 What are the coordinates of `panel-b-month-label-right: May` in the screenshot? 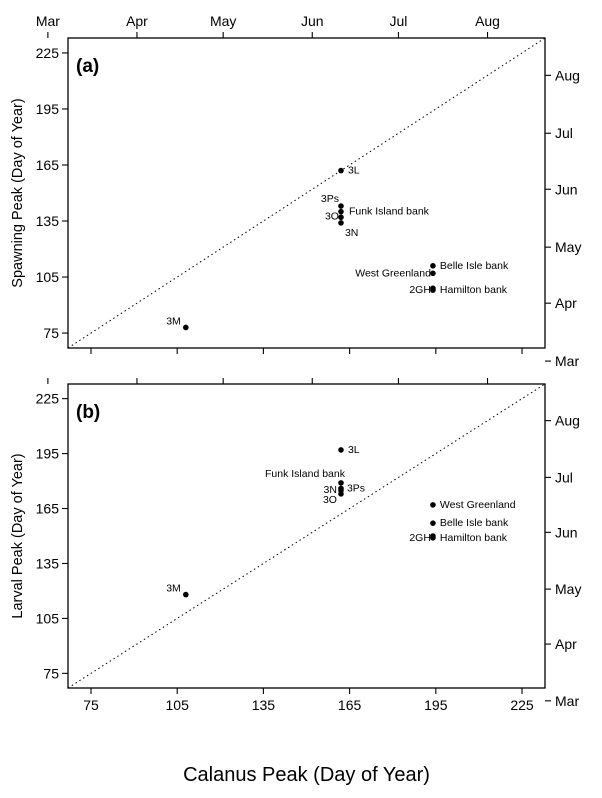 It's located at (568, 589).